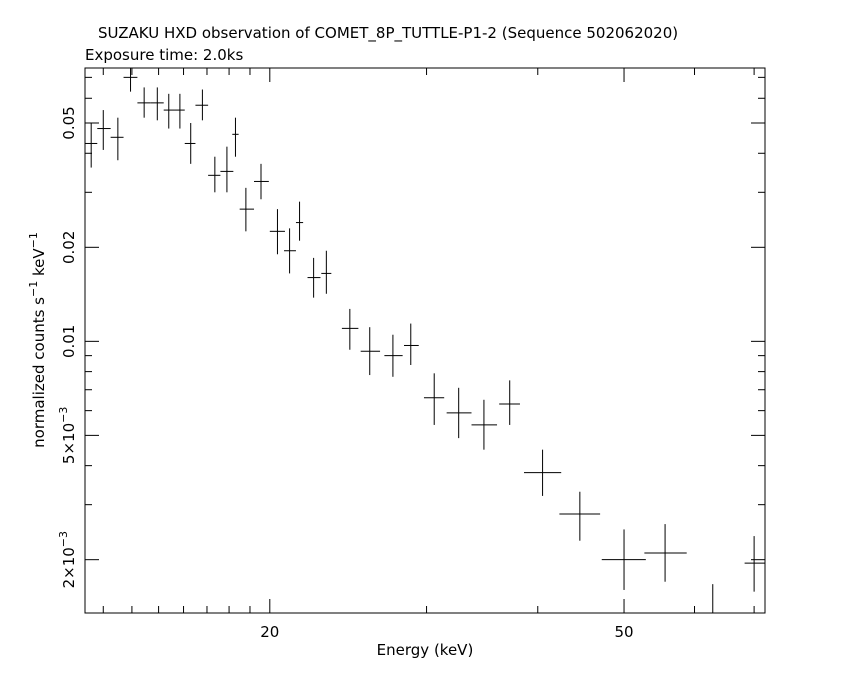 Image resolution: width=850 pixels, height=680 pixels. Describe the element at coordinates (269, 632) in the screenshot. I see `x-tick-label: 20` at that location.